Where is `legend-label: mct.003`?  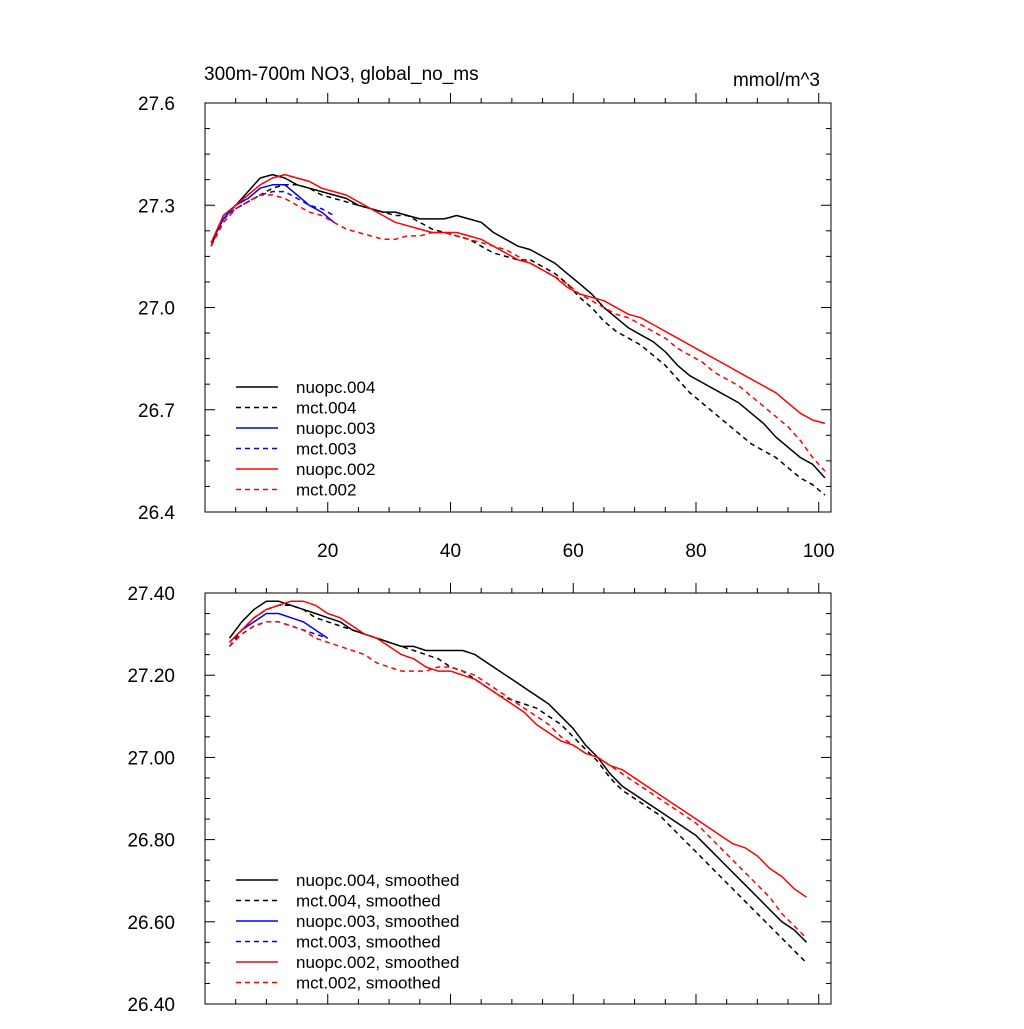 legend-label: mct.003 is located at coordinates (326, 449).